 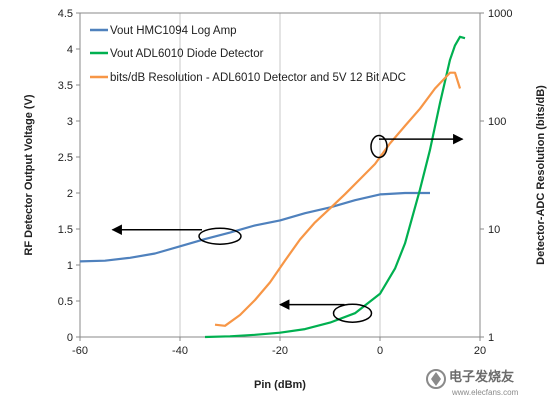 What do you see at coordinates (500, 14) in the screenshot?
I see `right-y-tick-label: 1000` at bounding box center [500, 14].